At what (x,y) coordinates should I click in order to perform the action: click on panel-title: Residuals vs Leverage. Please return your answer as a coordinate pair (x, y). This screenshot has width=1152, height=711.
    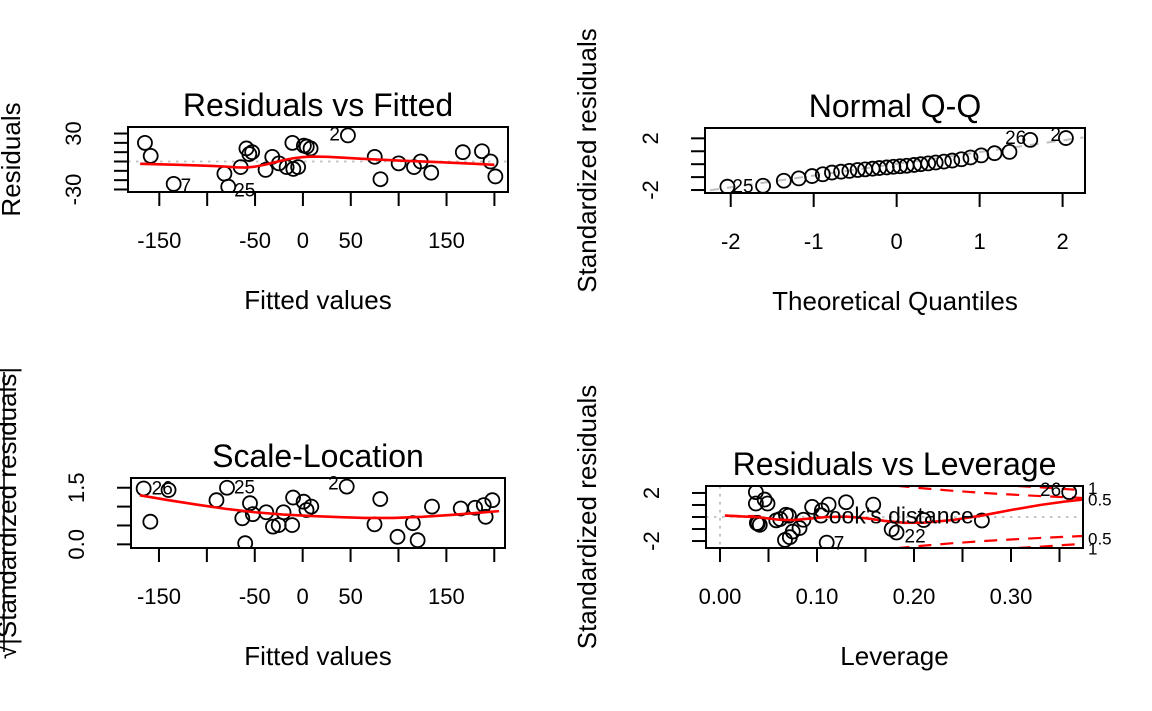
    Looking at the image, I should click on (895, 464).